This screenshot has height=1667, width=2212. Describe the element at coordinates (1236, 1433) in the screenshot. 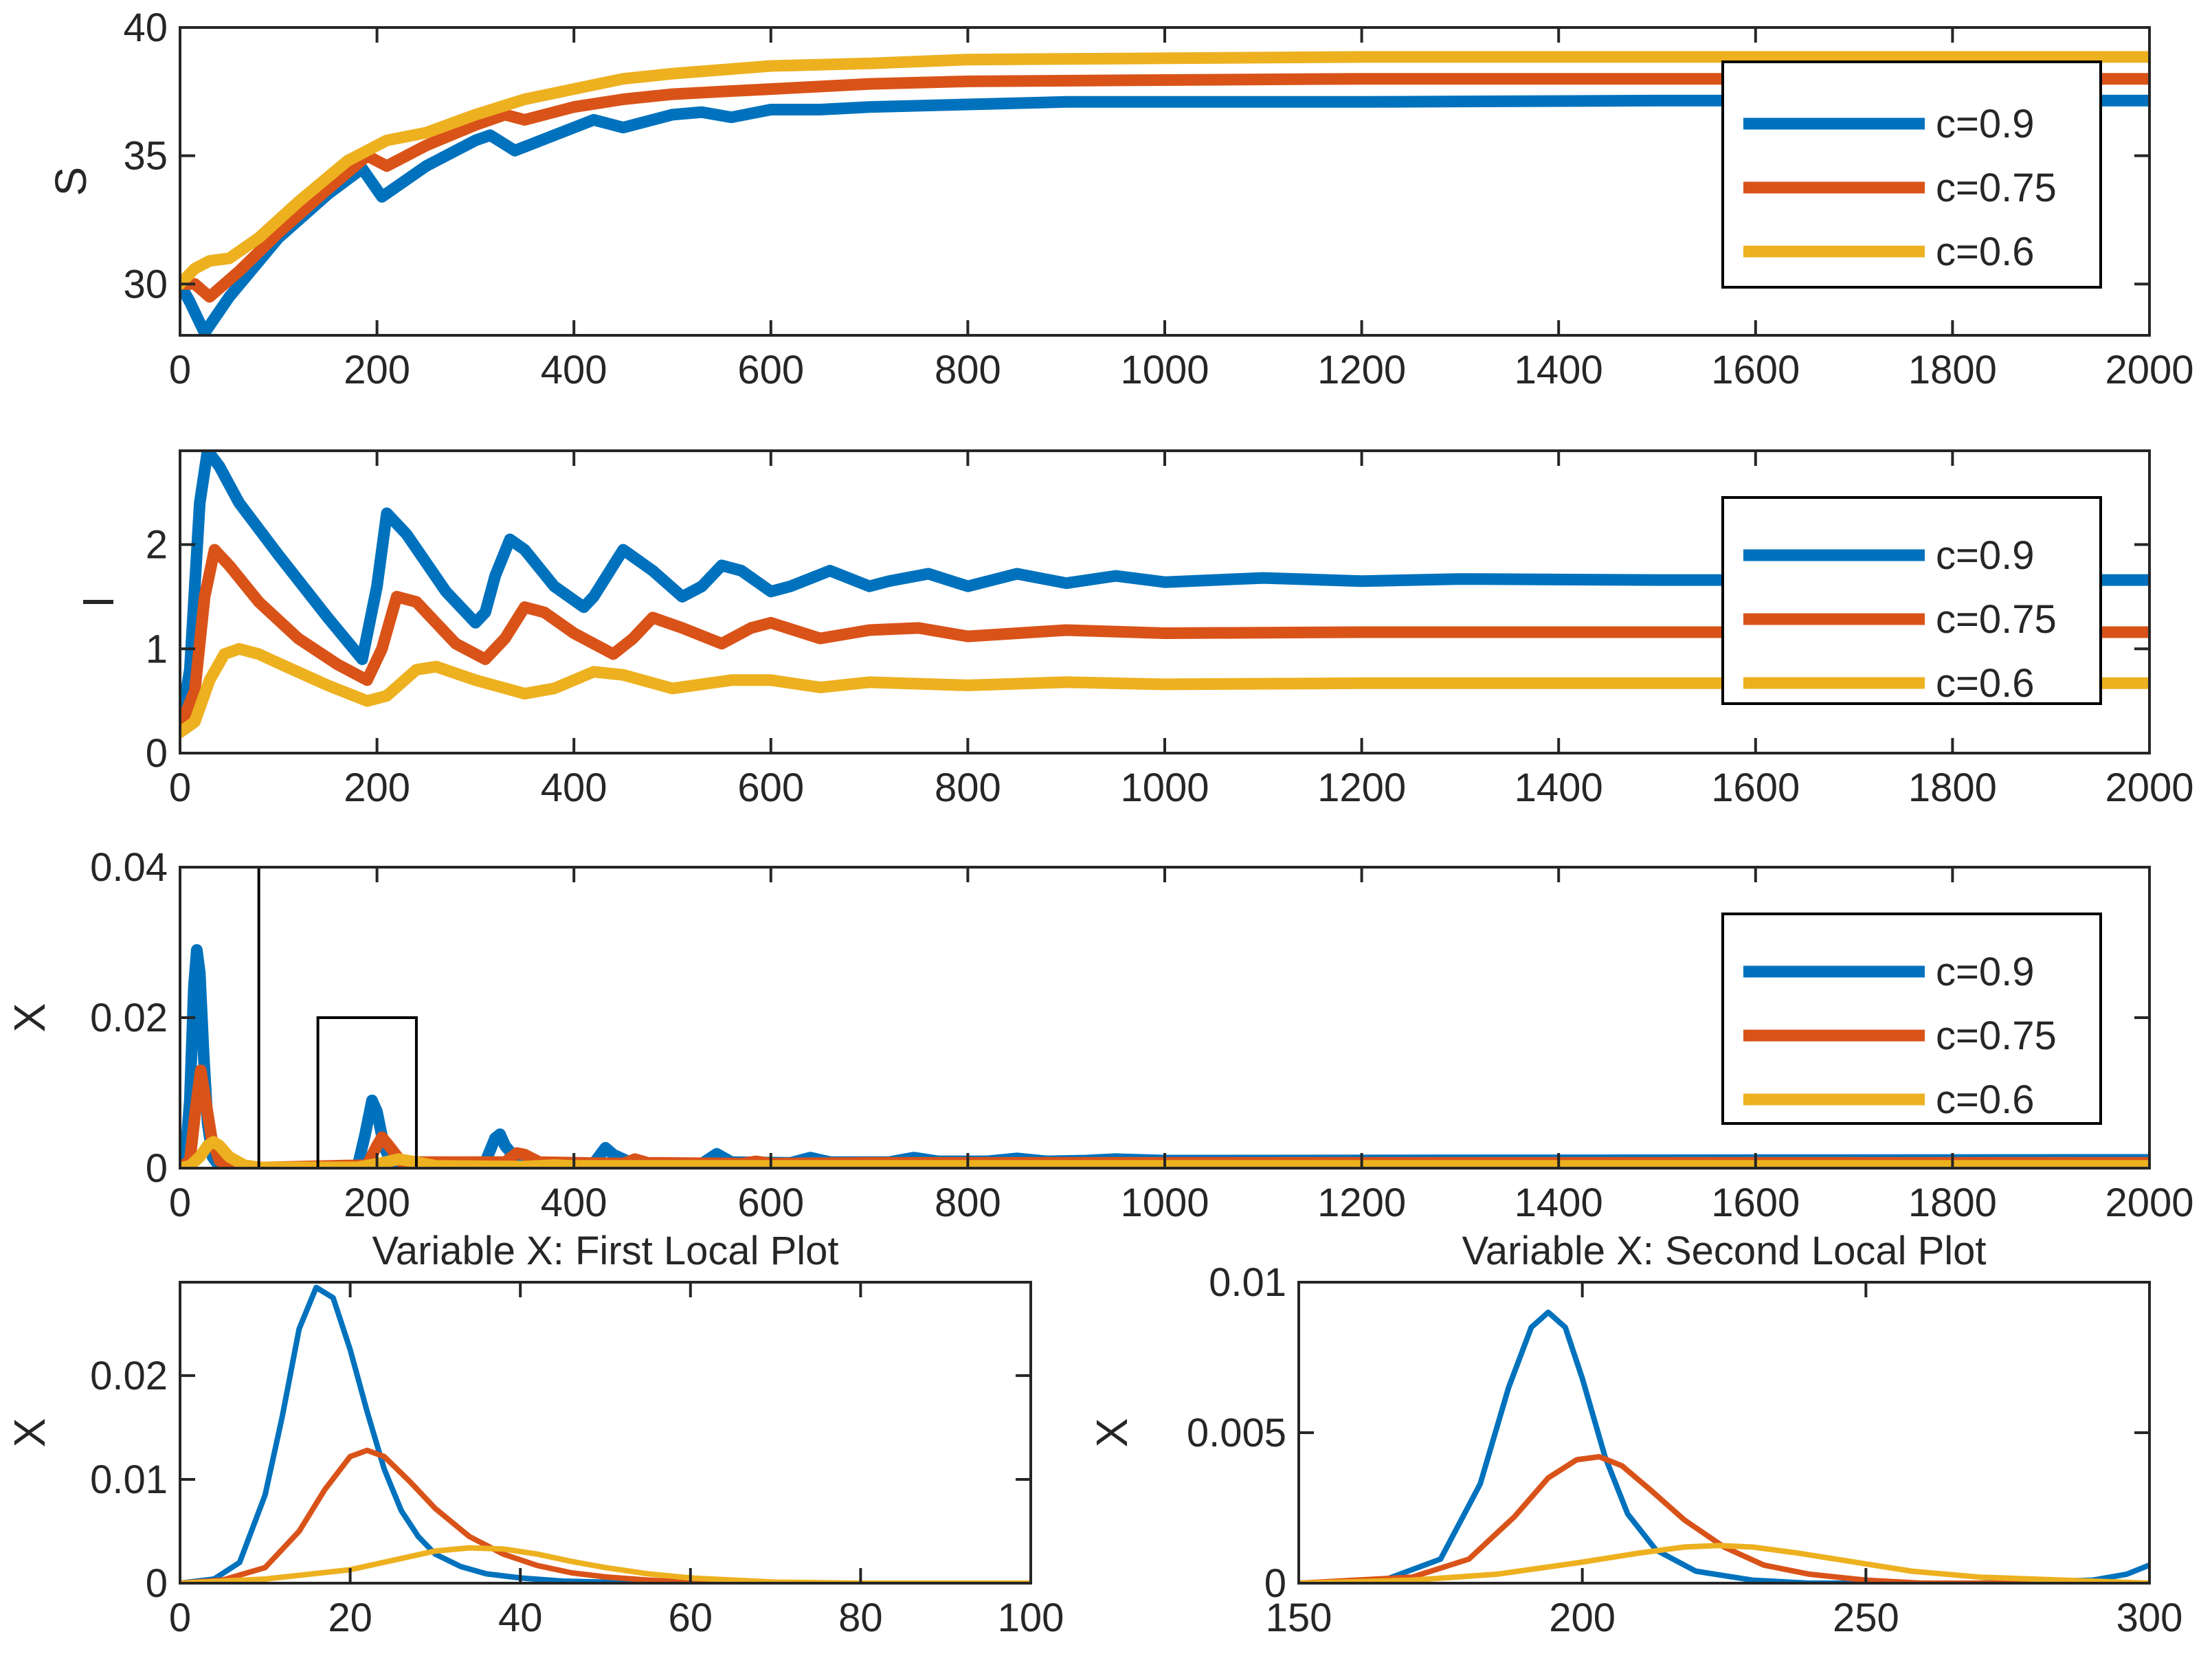

I see `y-tick-label: 0.005` at that location.